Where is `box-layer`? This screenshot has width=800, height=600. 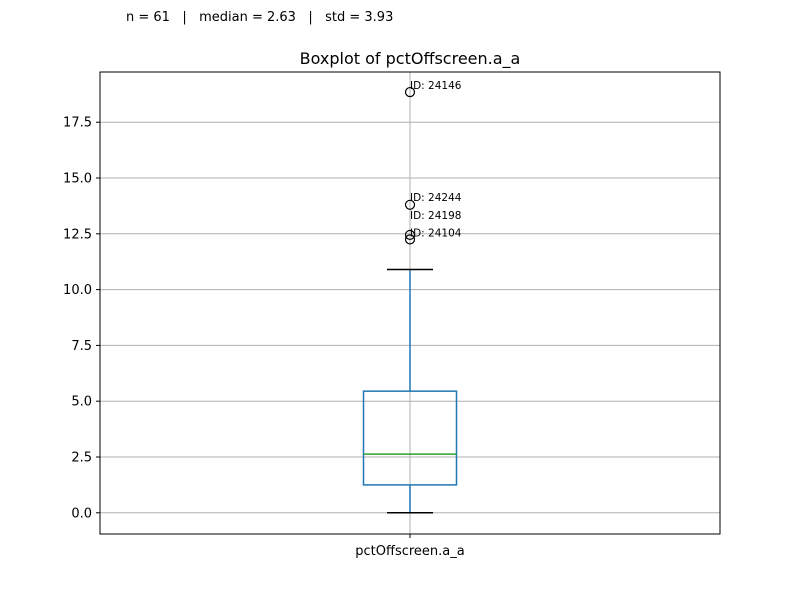 box-layer is located at coordinates (410, 391).